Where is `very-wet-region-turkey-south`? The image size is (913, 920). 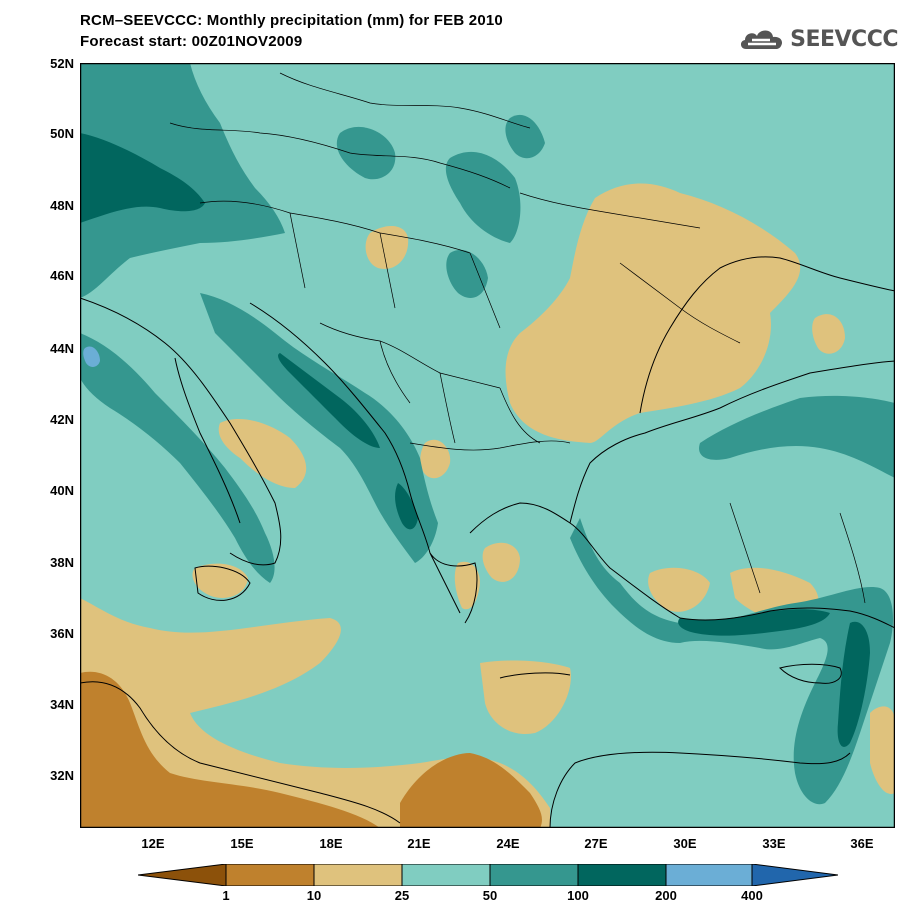 very-wet-region-turkey-south is located at coordinates (754, 622).